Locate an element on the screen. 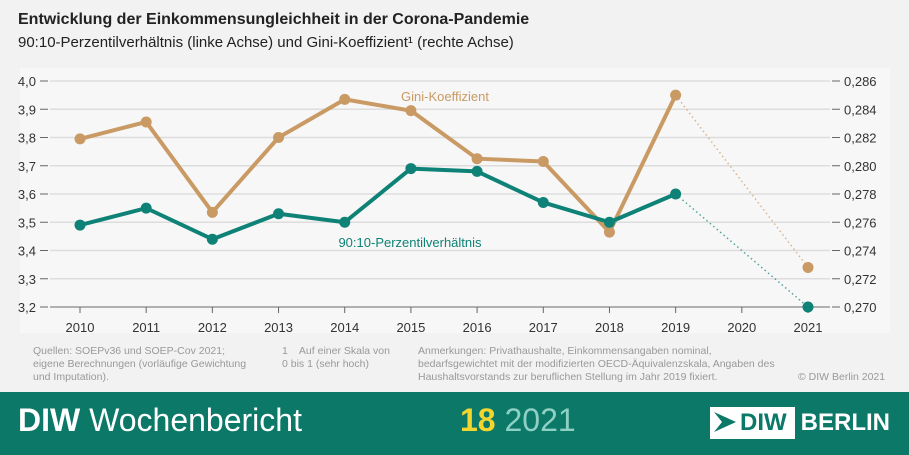 This screenshot has height=455, width=909. publication-name: DIW Wochenbericht is located at coordinates (160, 420).